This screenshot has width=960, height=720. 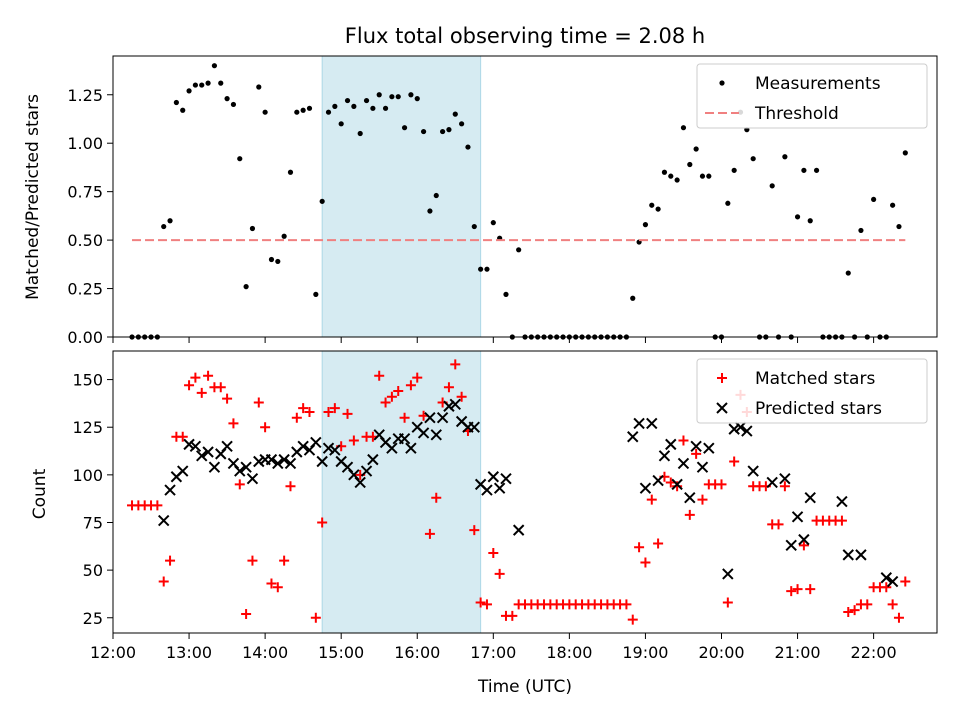 I want to click on y-tick-label: 1.25, so click(x=85, y=95).